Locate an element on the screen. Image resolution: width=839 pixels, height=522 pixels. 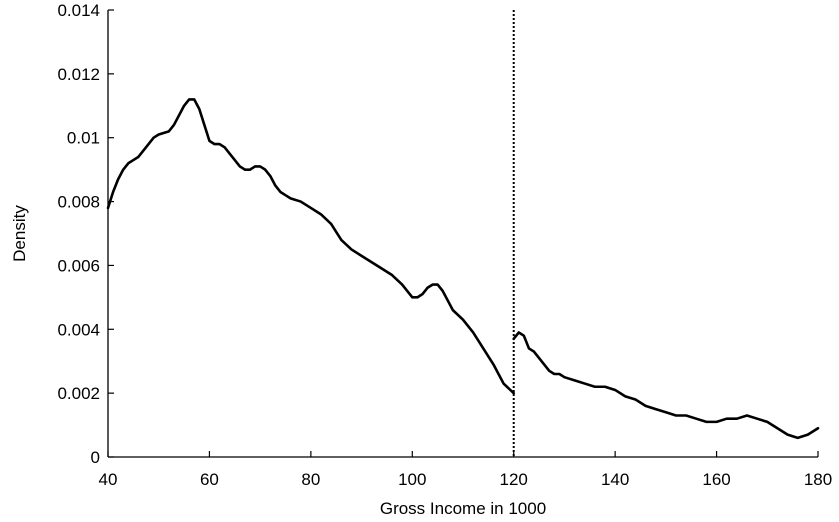
x-tick-label: 80 is located at coordinates (310, 479).